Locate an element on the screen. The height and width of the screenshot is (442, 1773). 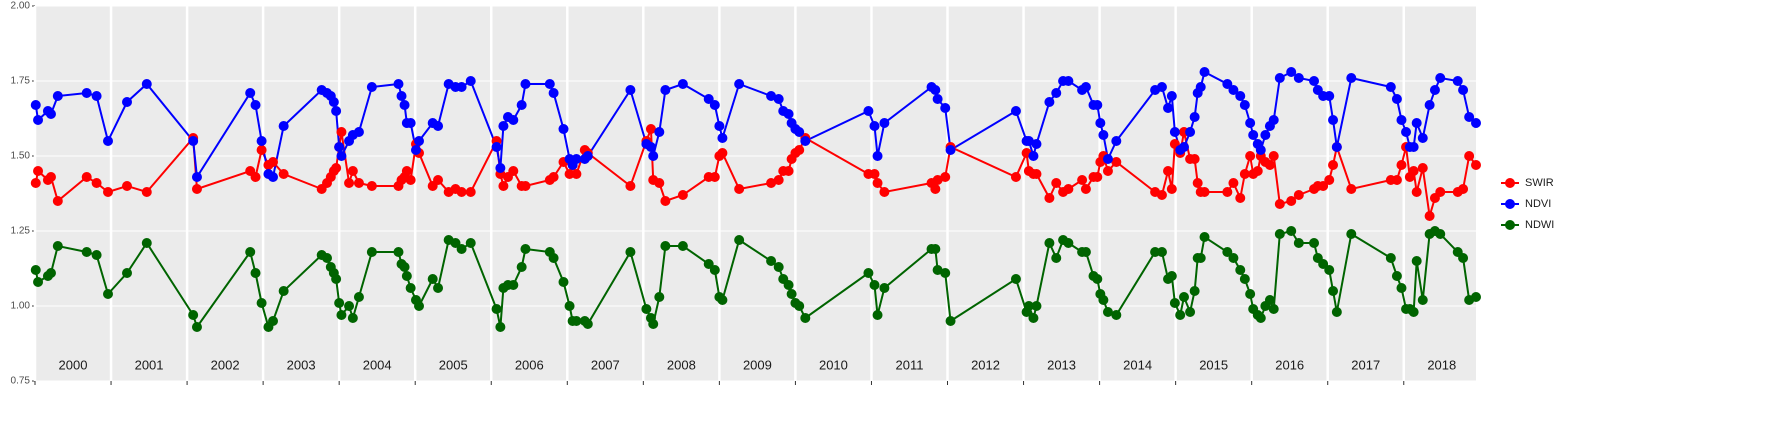
legend-marker is located at coordinates (1510, 225).